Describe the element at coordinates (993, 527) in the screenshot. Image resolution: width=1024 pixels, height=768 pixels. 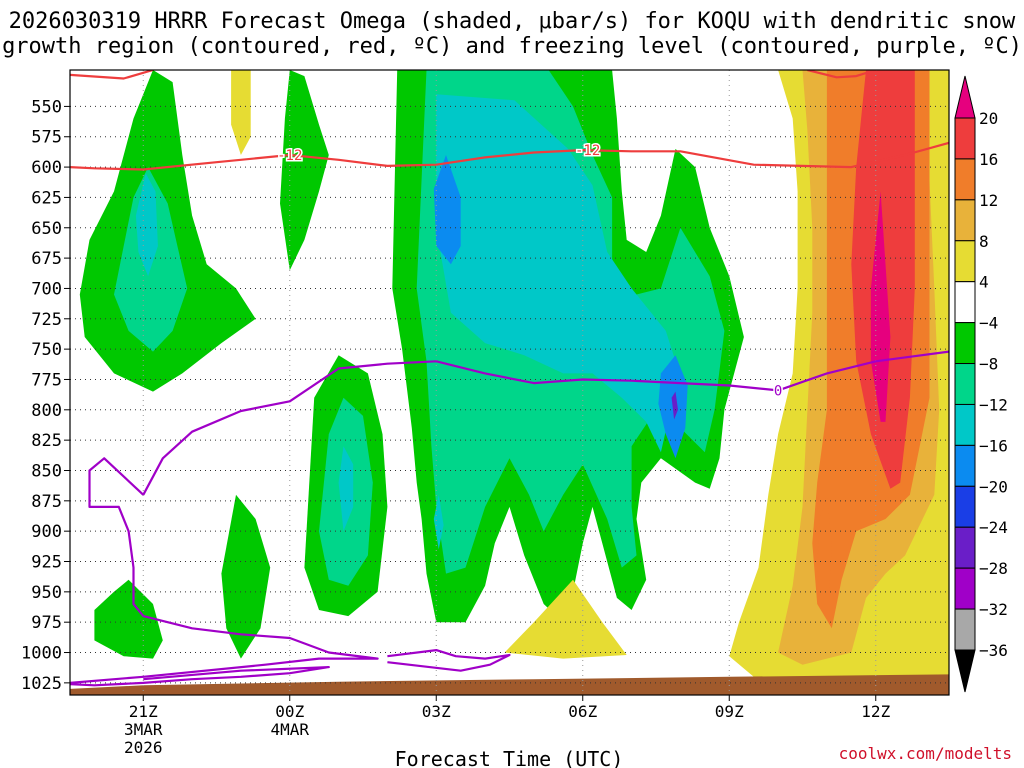
I see `colorbar-label-10: −24` at that location.